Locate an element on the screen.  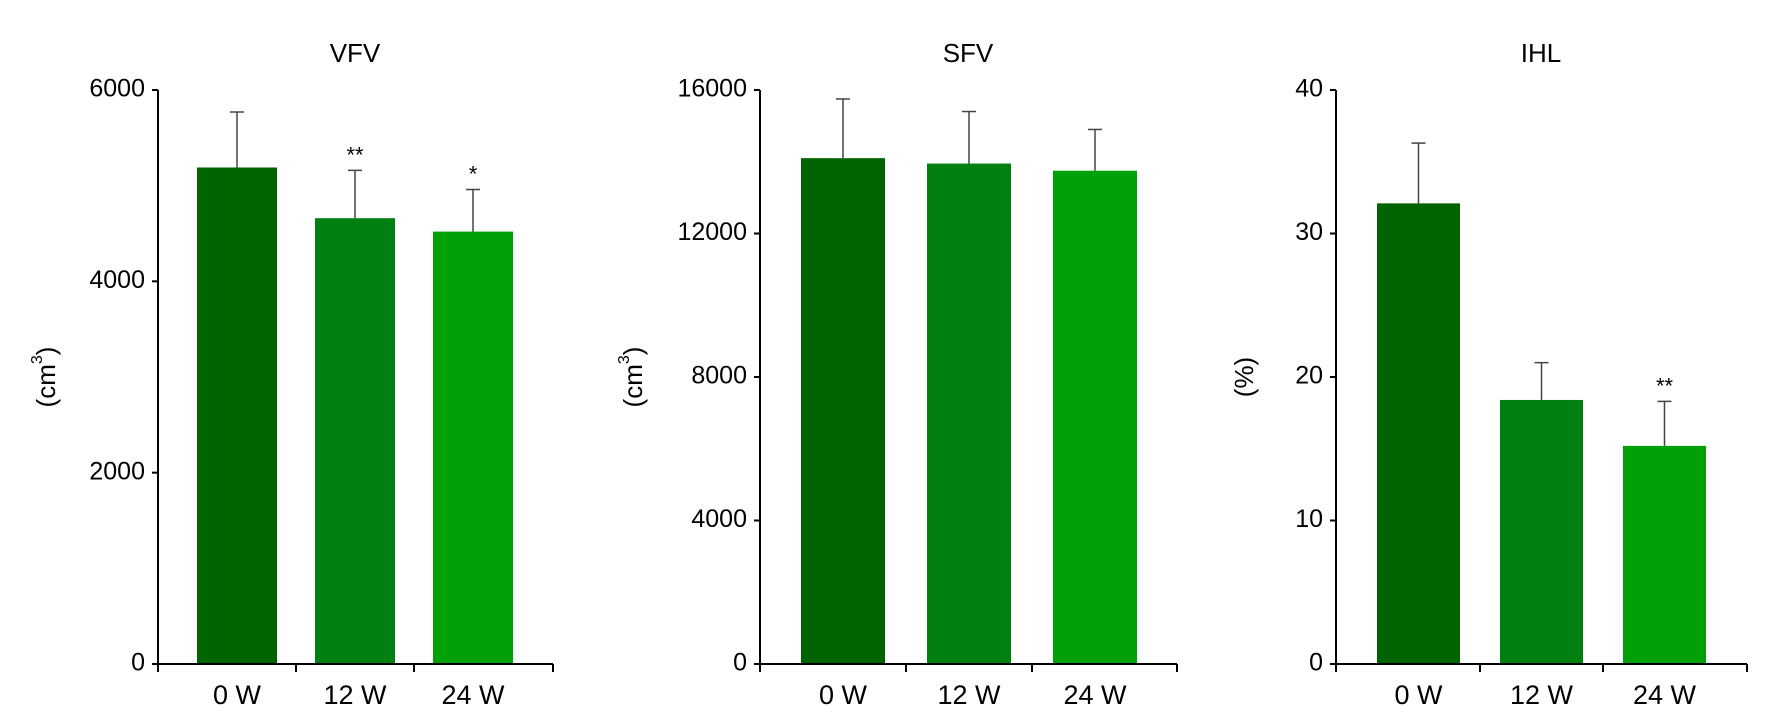
y-axis-label: (%) is located at coordinates (1244, 377).